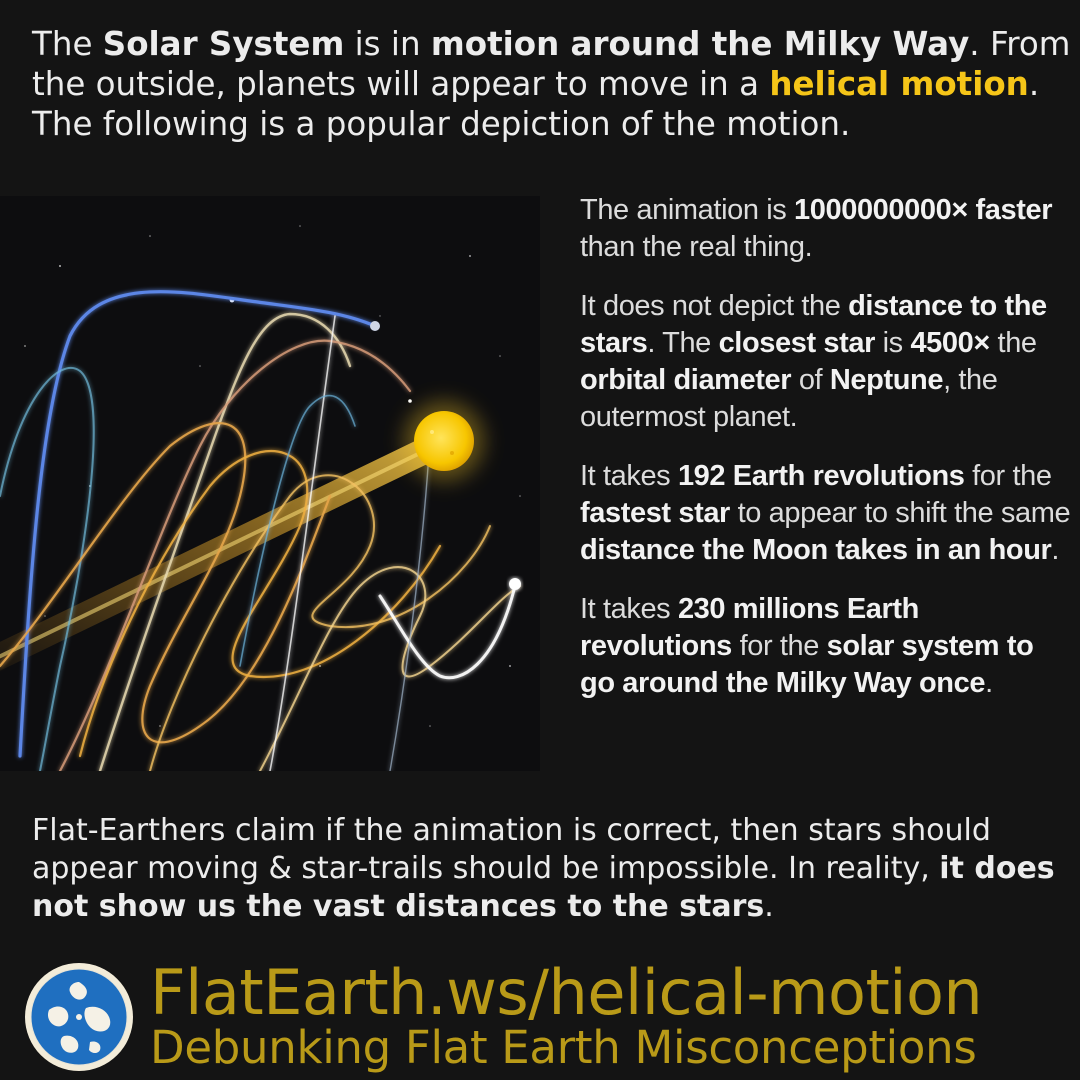  I want to click on uranus-trail, so click(47, 568).